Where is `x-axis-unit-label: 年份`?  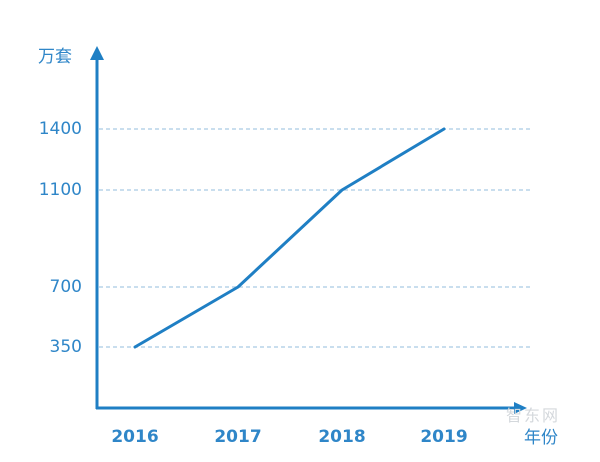 x-axis-unit-label: 年份 is located at coordinates (541, 438).